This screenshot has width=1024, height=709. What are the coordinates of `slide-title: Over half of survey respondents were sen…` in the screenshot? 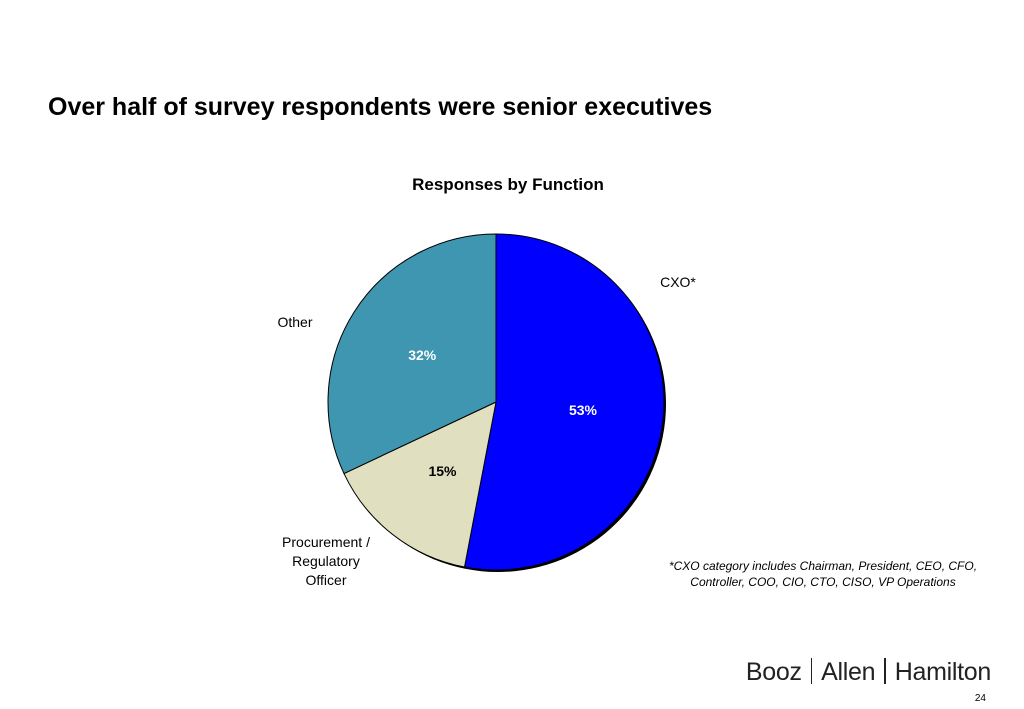 It's located at (380, 107).